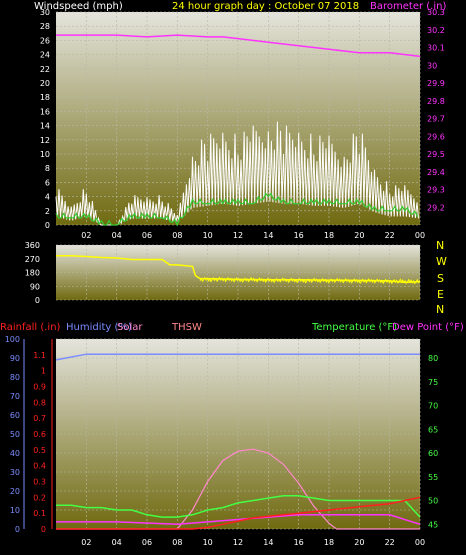 The image size is (466, 555). Describe the element at coordinates (15, 396) in the screenshot. I see `humidity-y-tick: 70` at that location.